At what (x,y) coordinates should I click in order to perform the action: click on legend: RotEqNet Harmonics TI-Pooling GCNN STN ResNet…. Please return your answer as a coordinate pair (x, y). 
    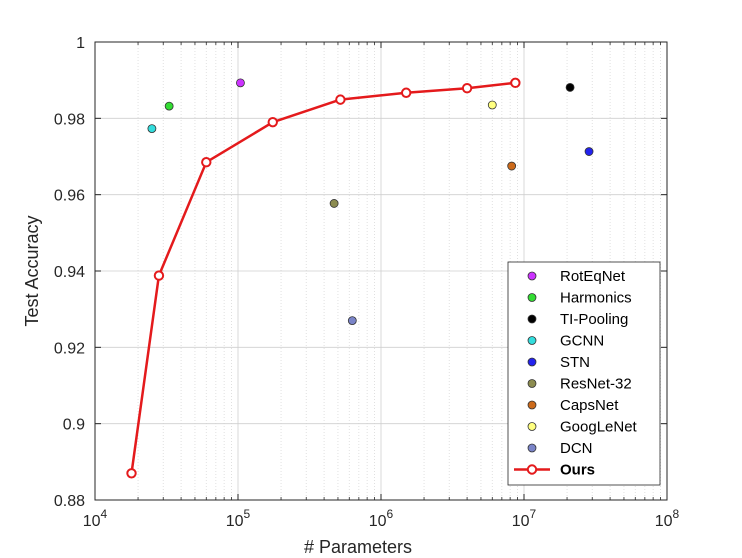
    Looking at the image, I should click on (584, 373).